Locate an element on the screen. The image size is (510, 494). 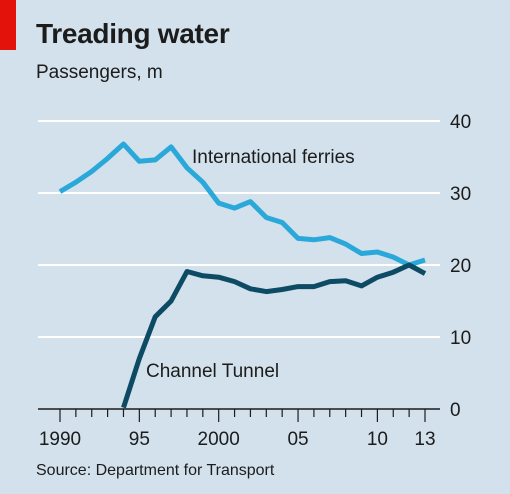
x-tick-label-1995: 95 is located at coordinates (139, 439).